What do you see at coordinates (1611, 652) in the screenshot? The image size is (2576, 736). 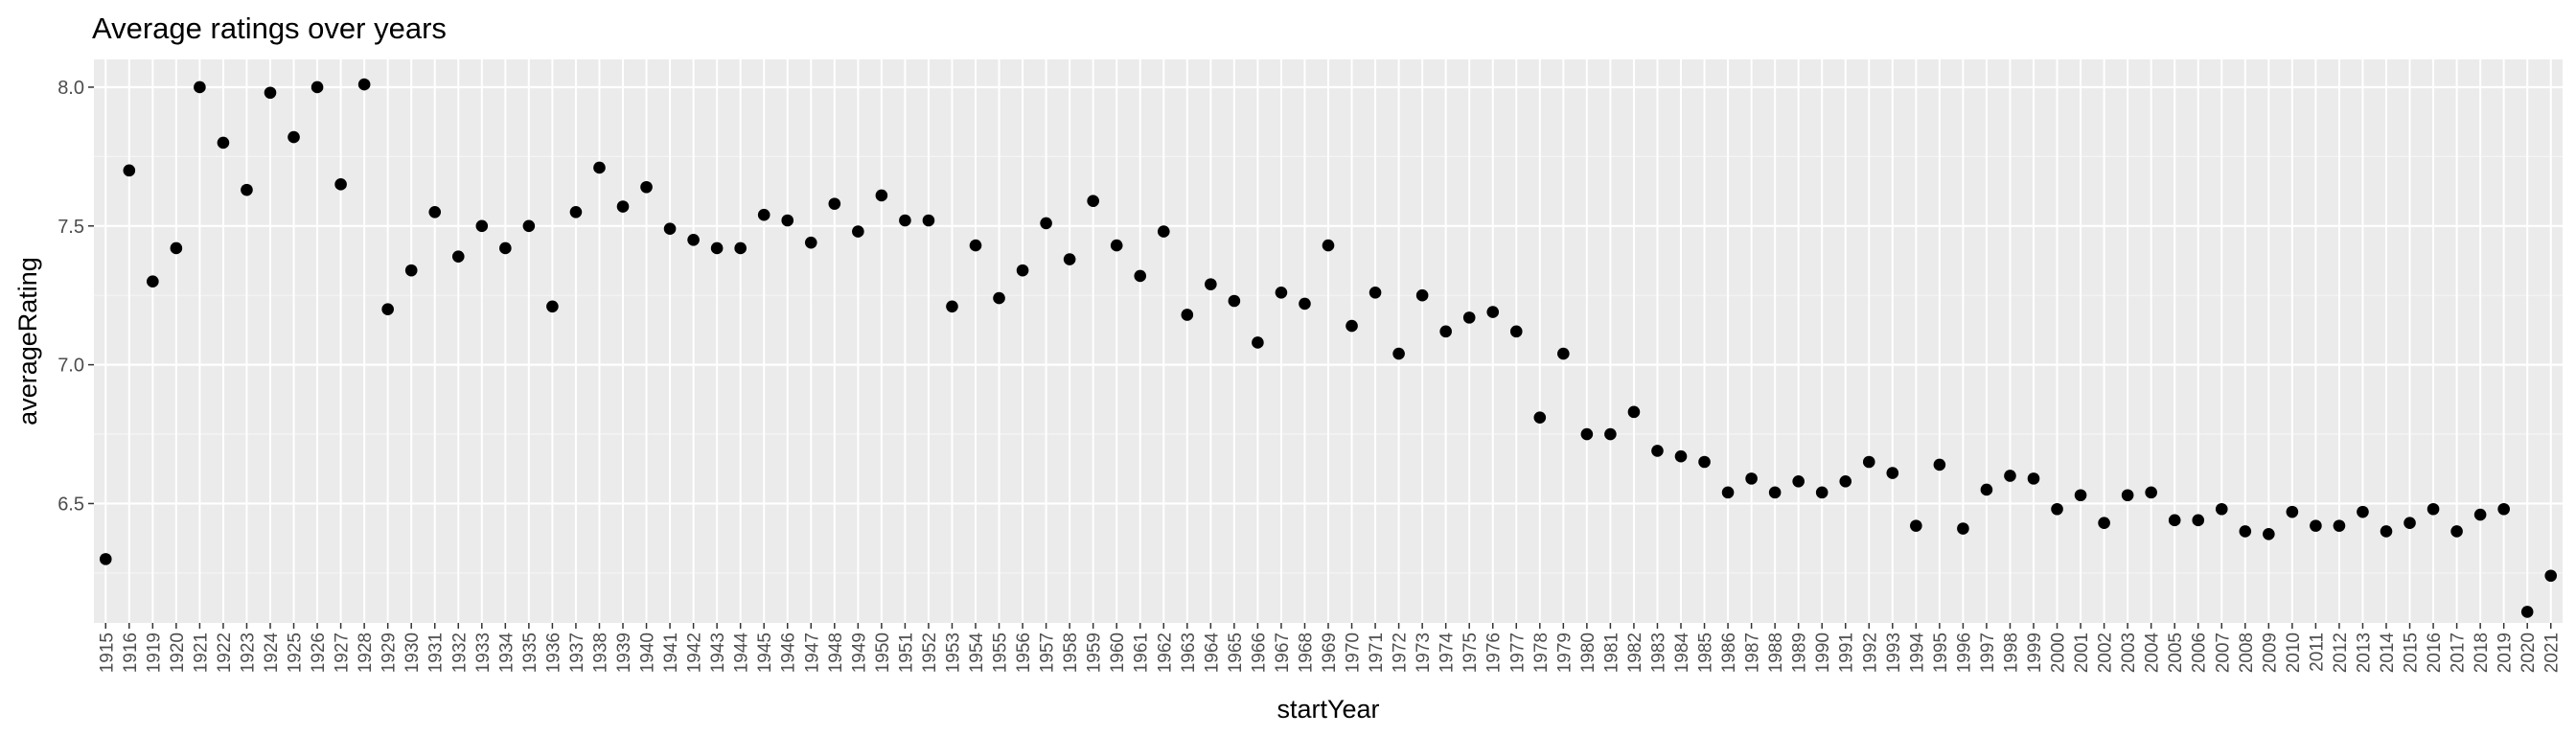 I see `x-tick-label: 1981` at bounding box center [1611, 652].